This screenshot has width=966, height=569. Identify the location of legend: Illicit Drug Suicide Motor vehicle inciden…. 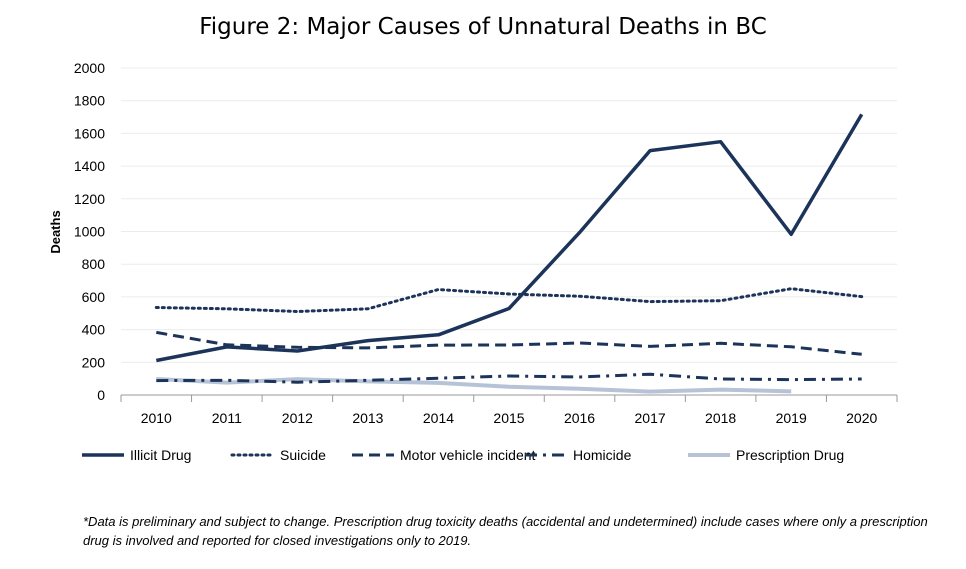
(463, 455).